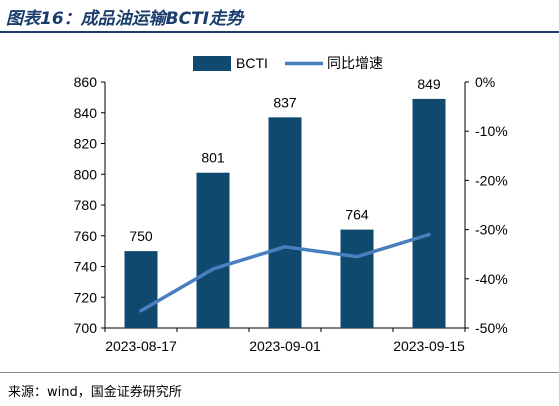 This screenshot has height=406, width=559. Describe the element at coordinates (491, 180) in the screenshot. I see `y-right-tick-label: -20%` at that location.